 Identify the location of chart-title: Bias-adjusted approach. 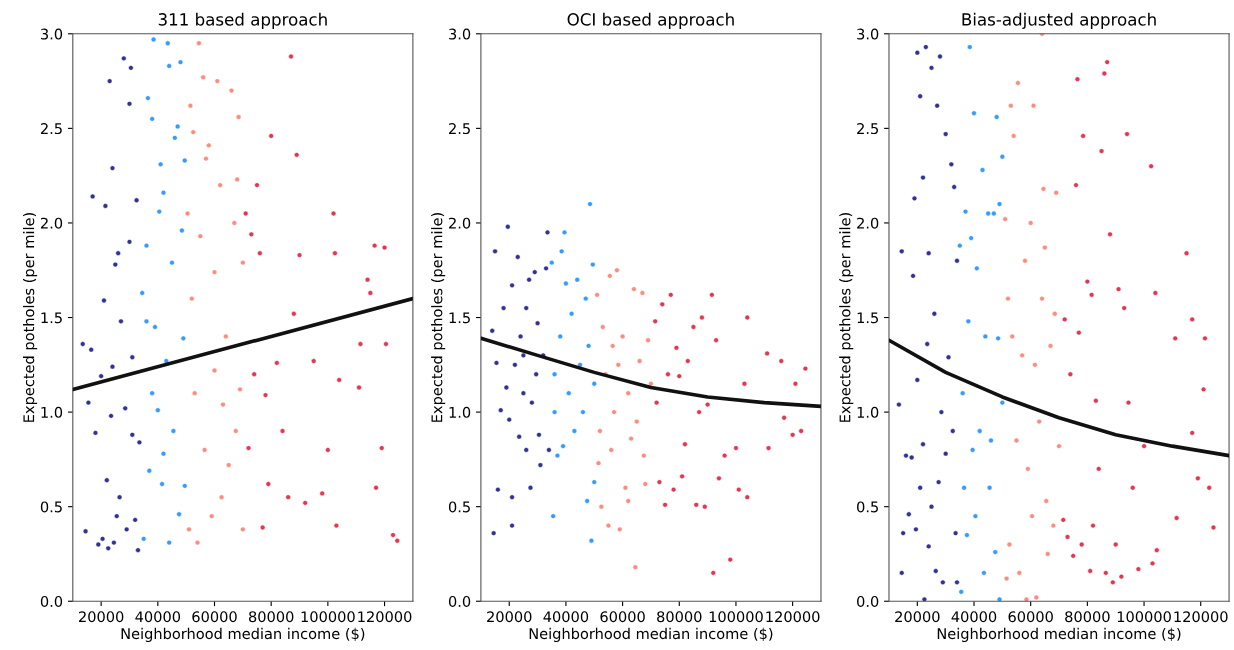
(1059, 20).